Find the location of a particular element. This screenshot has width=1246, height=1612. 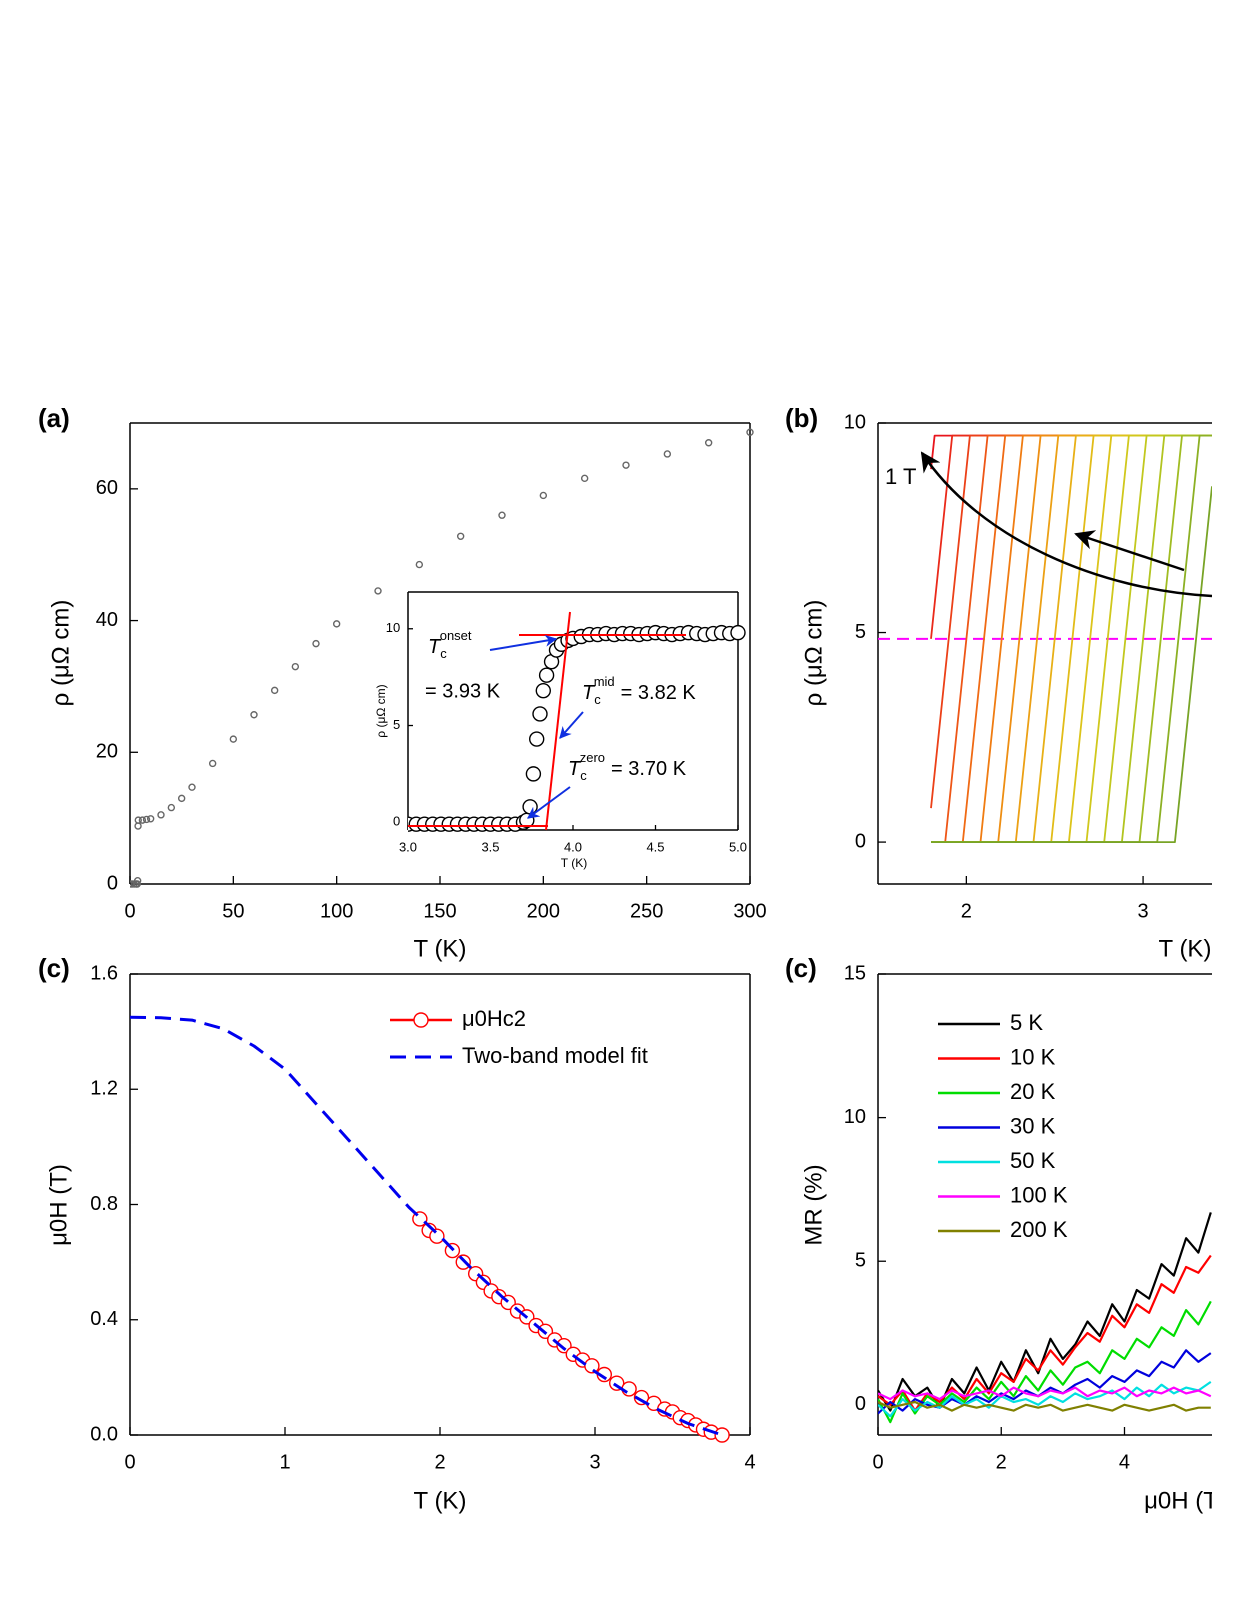

annotation-text: = 3.70 K is located at coordinates (649, 769).